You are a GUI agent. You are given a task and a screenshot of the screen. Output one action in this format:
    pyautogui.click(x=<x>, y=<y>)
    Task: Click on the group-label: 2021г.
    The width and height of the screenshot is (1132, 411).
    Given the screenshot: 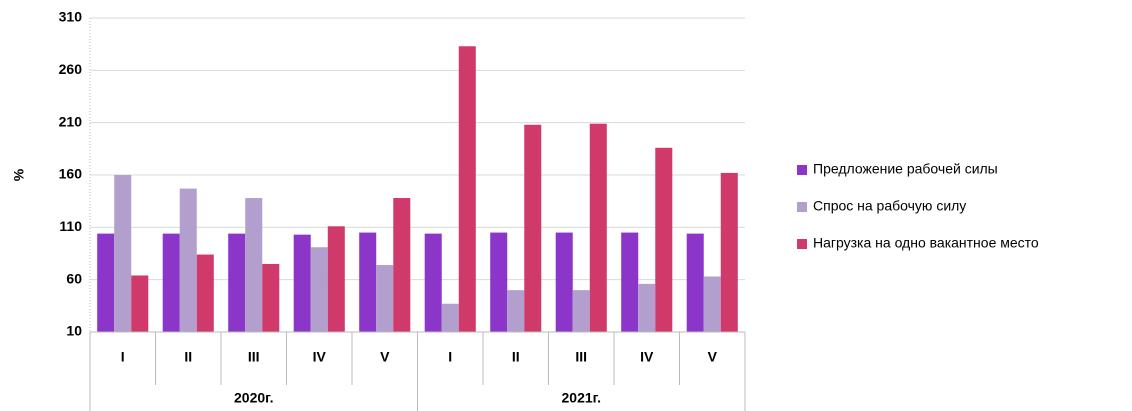 What is the action you would take?
    pyautogui.click(x=581, y=398)
    